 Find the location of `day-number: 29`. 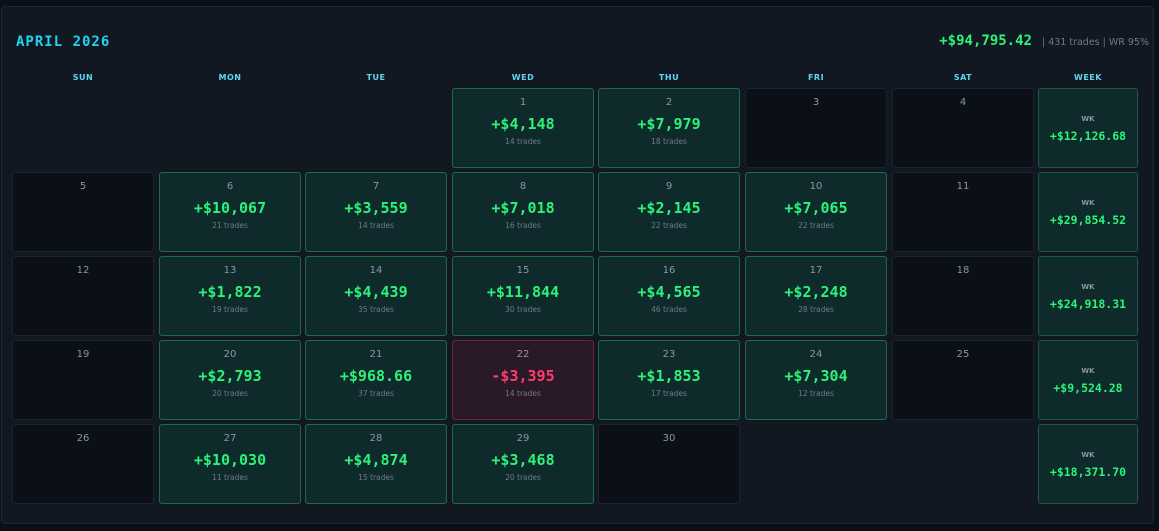

day-number: 29 is located at coordinates (523, 438).